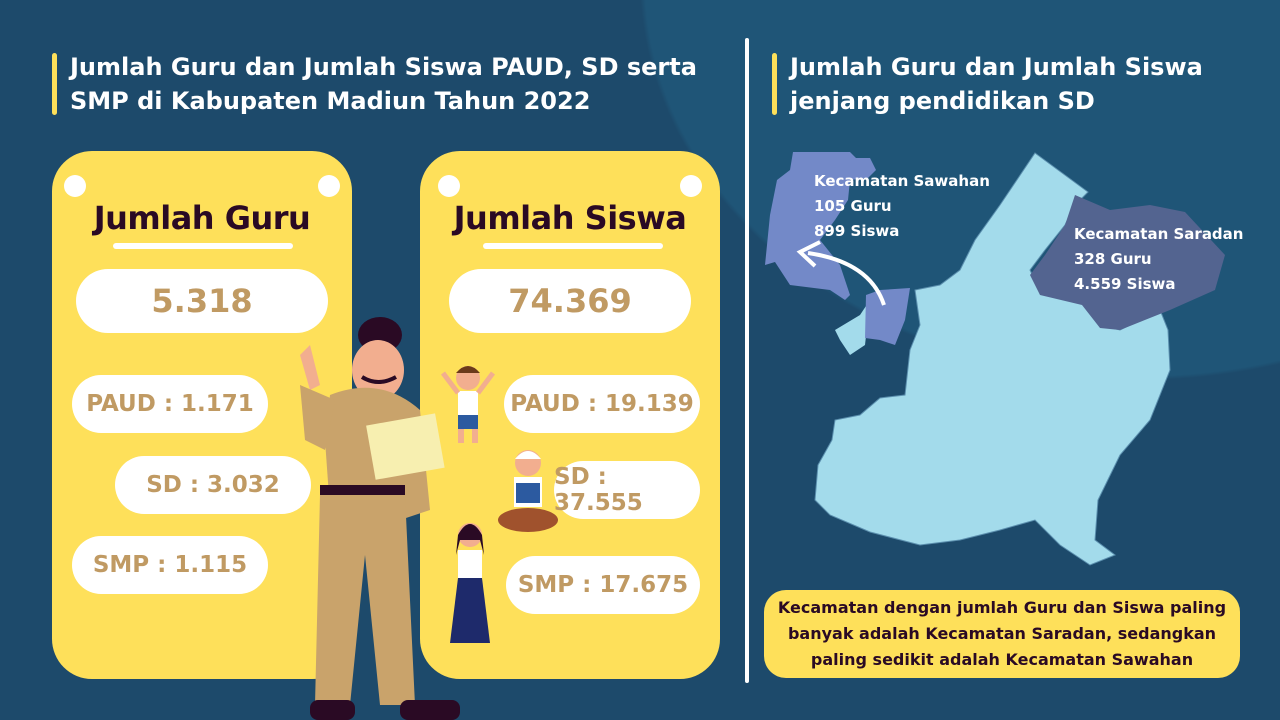 This screenshot has height=720, width=1280. I want to click on arrow-icon, so click(846, 278).